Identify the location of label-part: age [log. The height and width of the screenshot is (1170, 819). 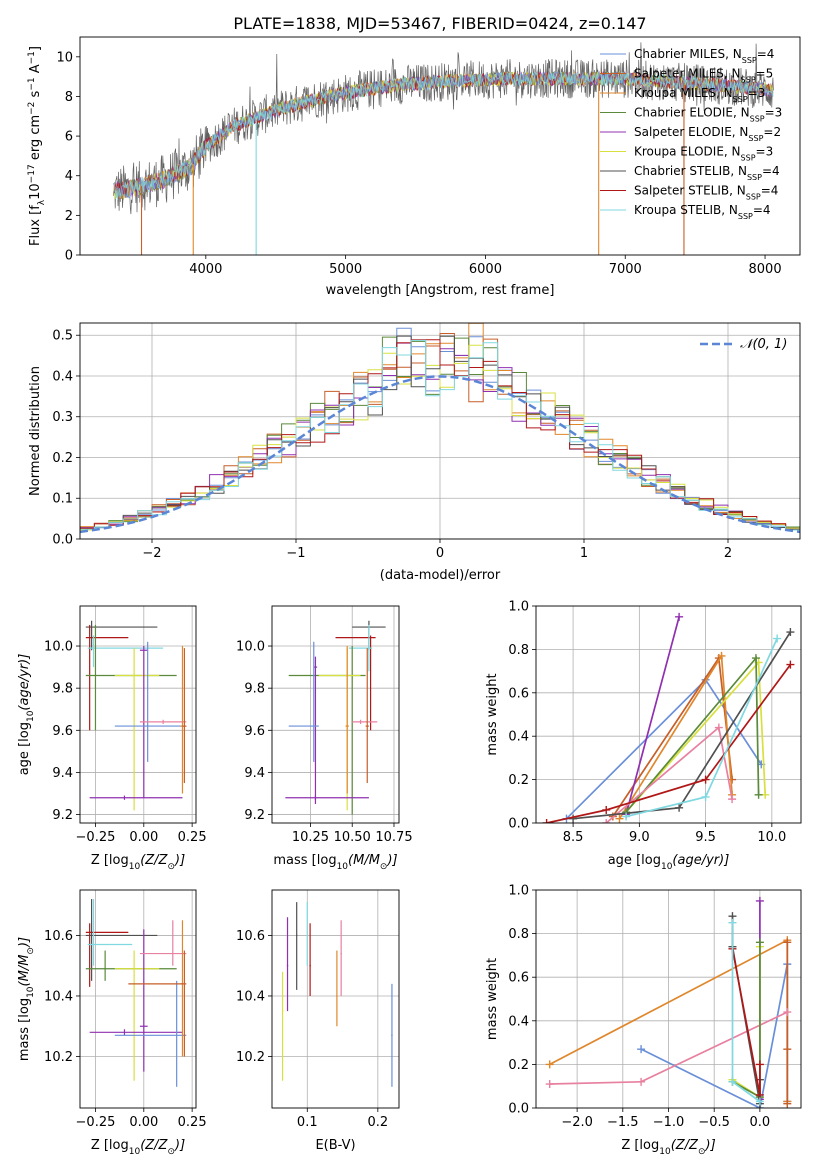
(634, 860).